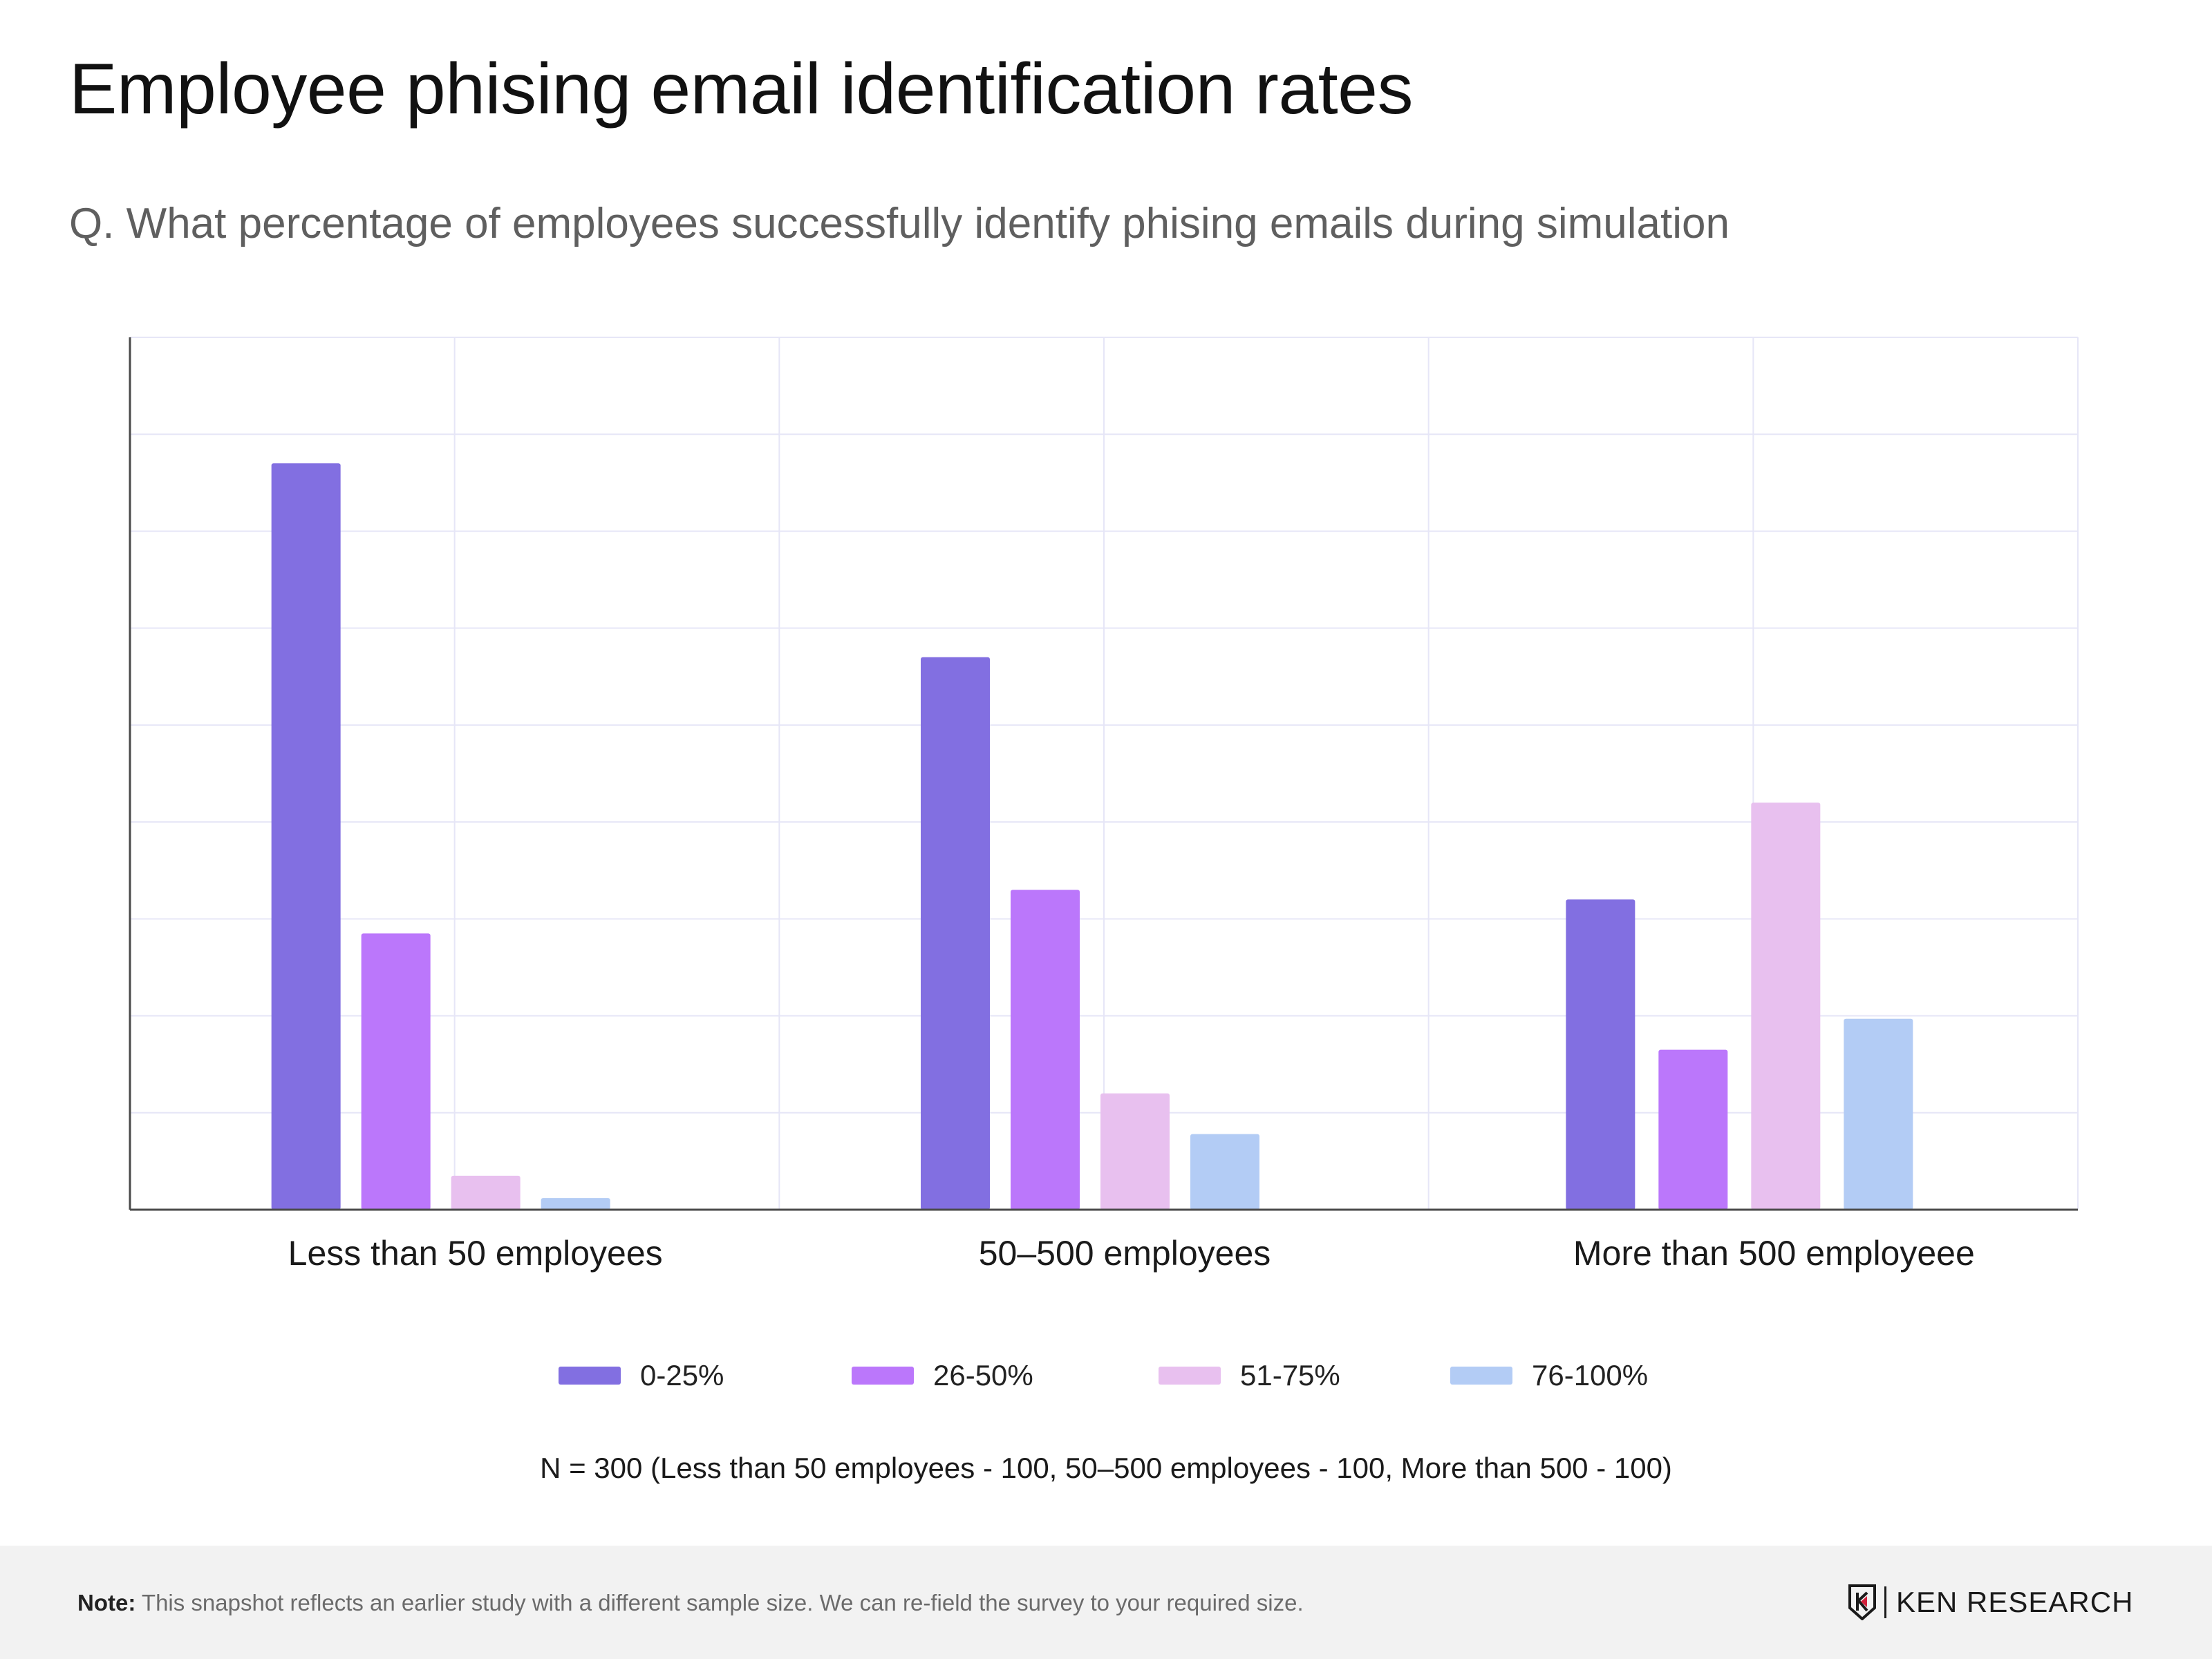 Image resolution: width=2212 pixels, height=1659 pixels. I want to click on legend-item: 51-75%, so click(1249, 1375).